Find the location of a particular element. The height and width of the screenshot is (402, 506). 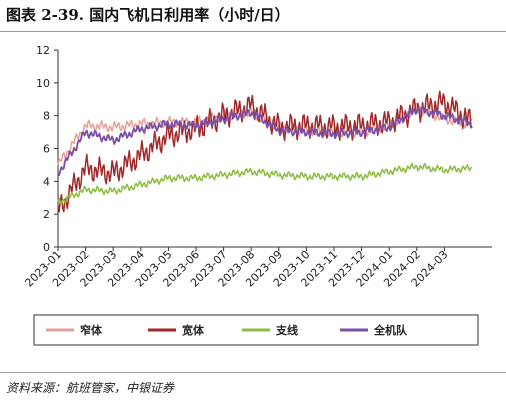

y-ticks: 0 2 4 6 8 10 12 is located at coordinates (47, 149).